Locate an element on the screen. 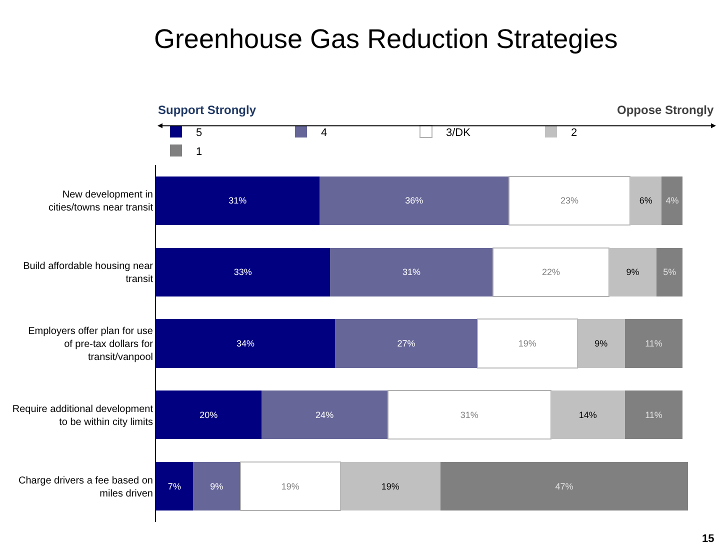  y-tick-label: Build affordable housing near transit is located at coordinates (88, 273).